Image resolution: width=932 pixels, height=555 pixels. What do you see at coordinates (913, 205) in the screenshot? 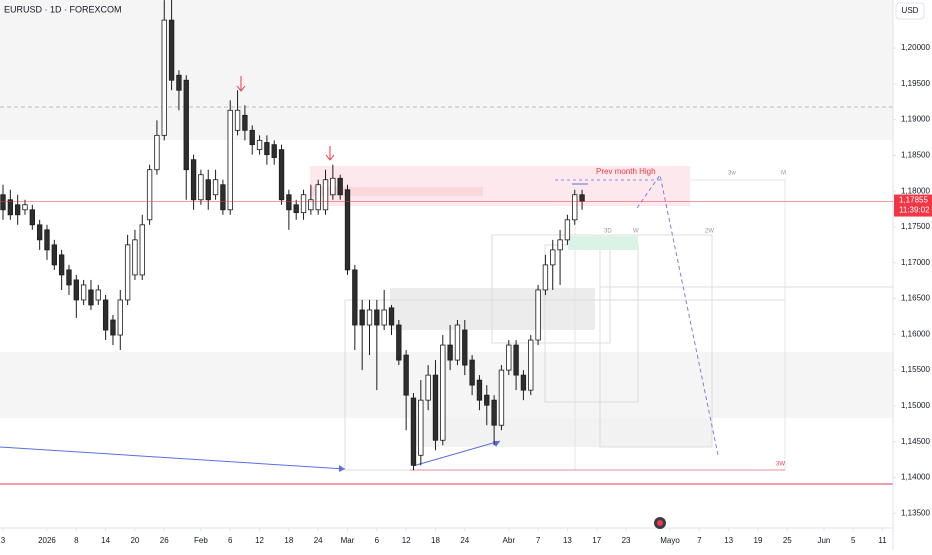
I see `last-price-box` at bounding box center [913, 205].